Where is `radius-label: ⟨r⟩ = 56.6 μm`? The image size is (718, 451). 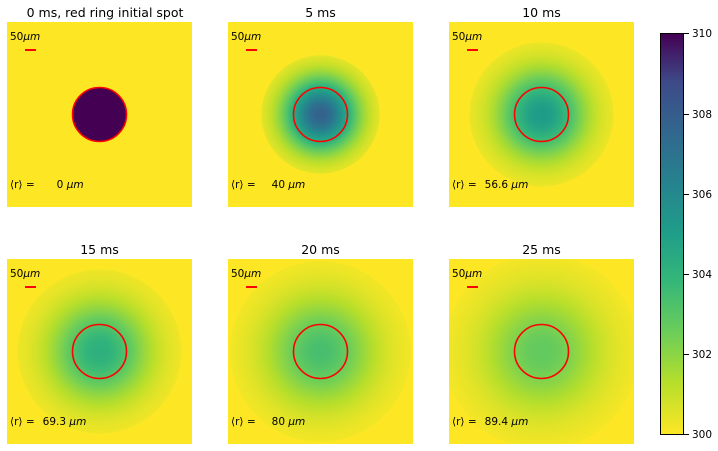 radius-label: ⟨r⟩ = 56.6 μm is located at coordinates (490, 185).